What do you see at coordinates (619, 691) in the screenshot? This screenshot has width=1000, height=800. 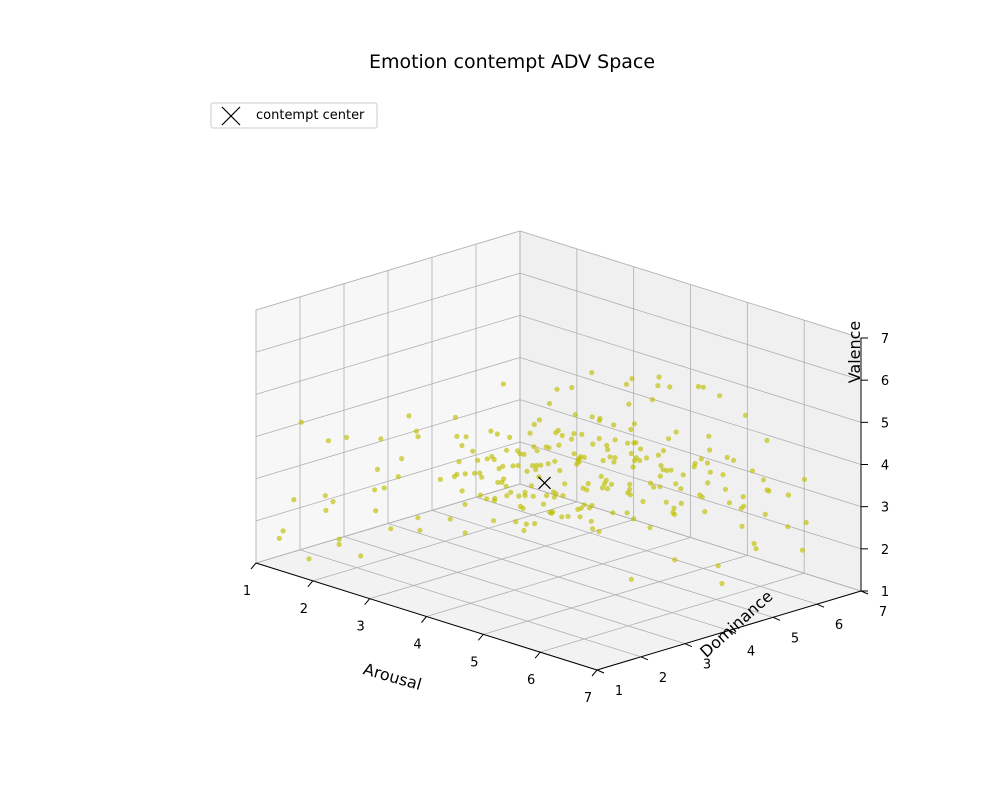 I see `y-tick-label: 1` at bounding box center [619, 691].